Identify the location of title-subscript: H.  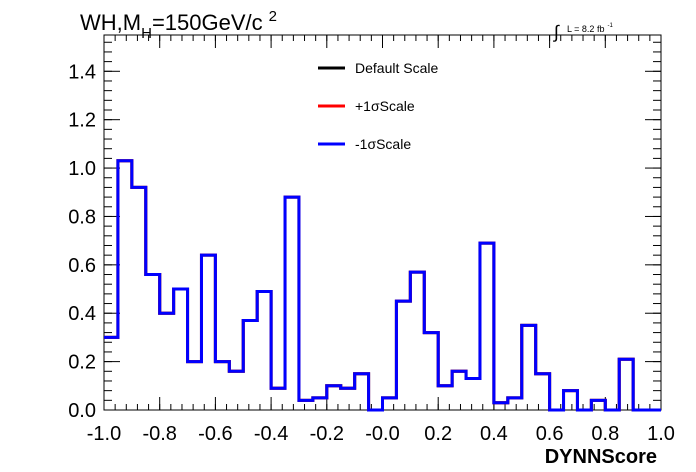
(146, 33).